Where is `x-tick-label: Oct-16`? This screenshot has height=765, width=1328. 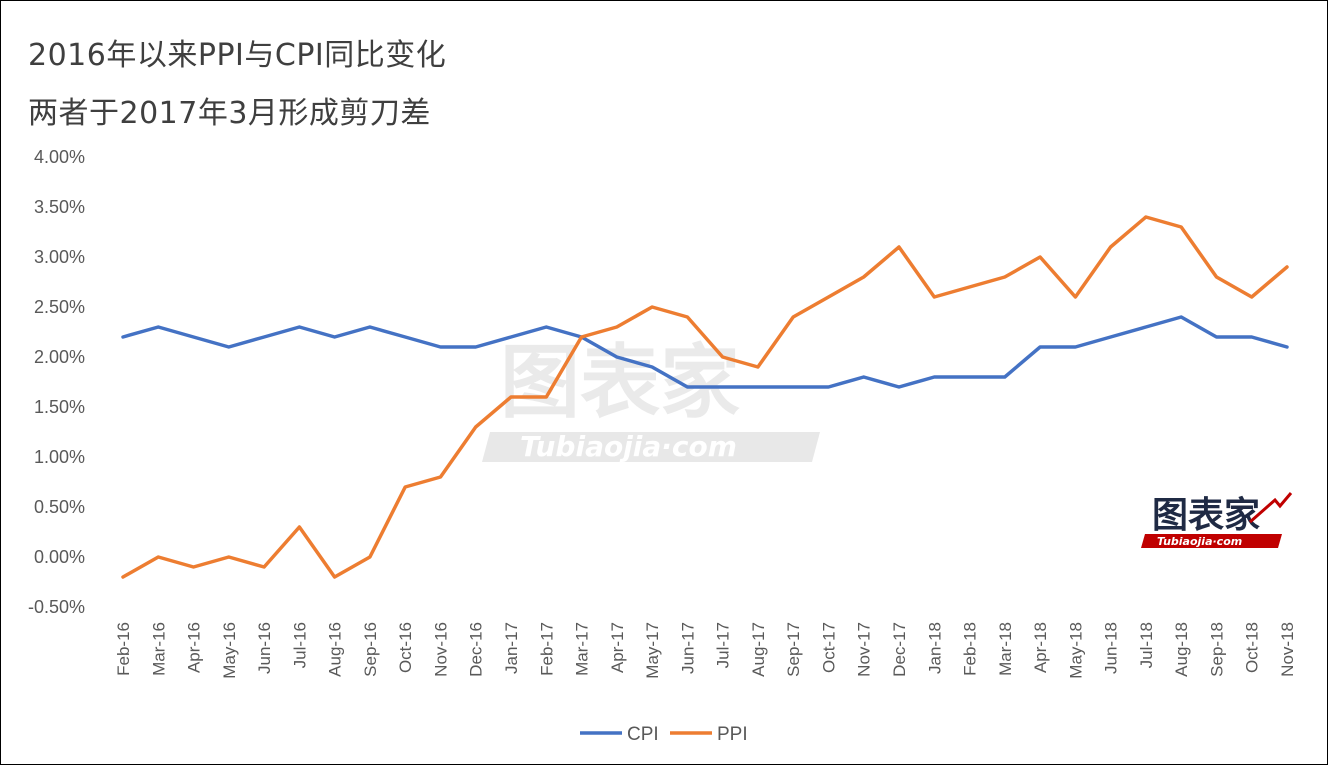
x-tick-label: Oct-16 is located at coordinates (405, 647).